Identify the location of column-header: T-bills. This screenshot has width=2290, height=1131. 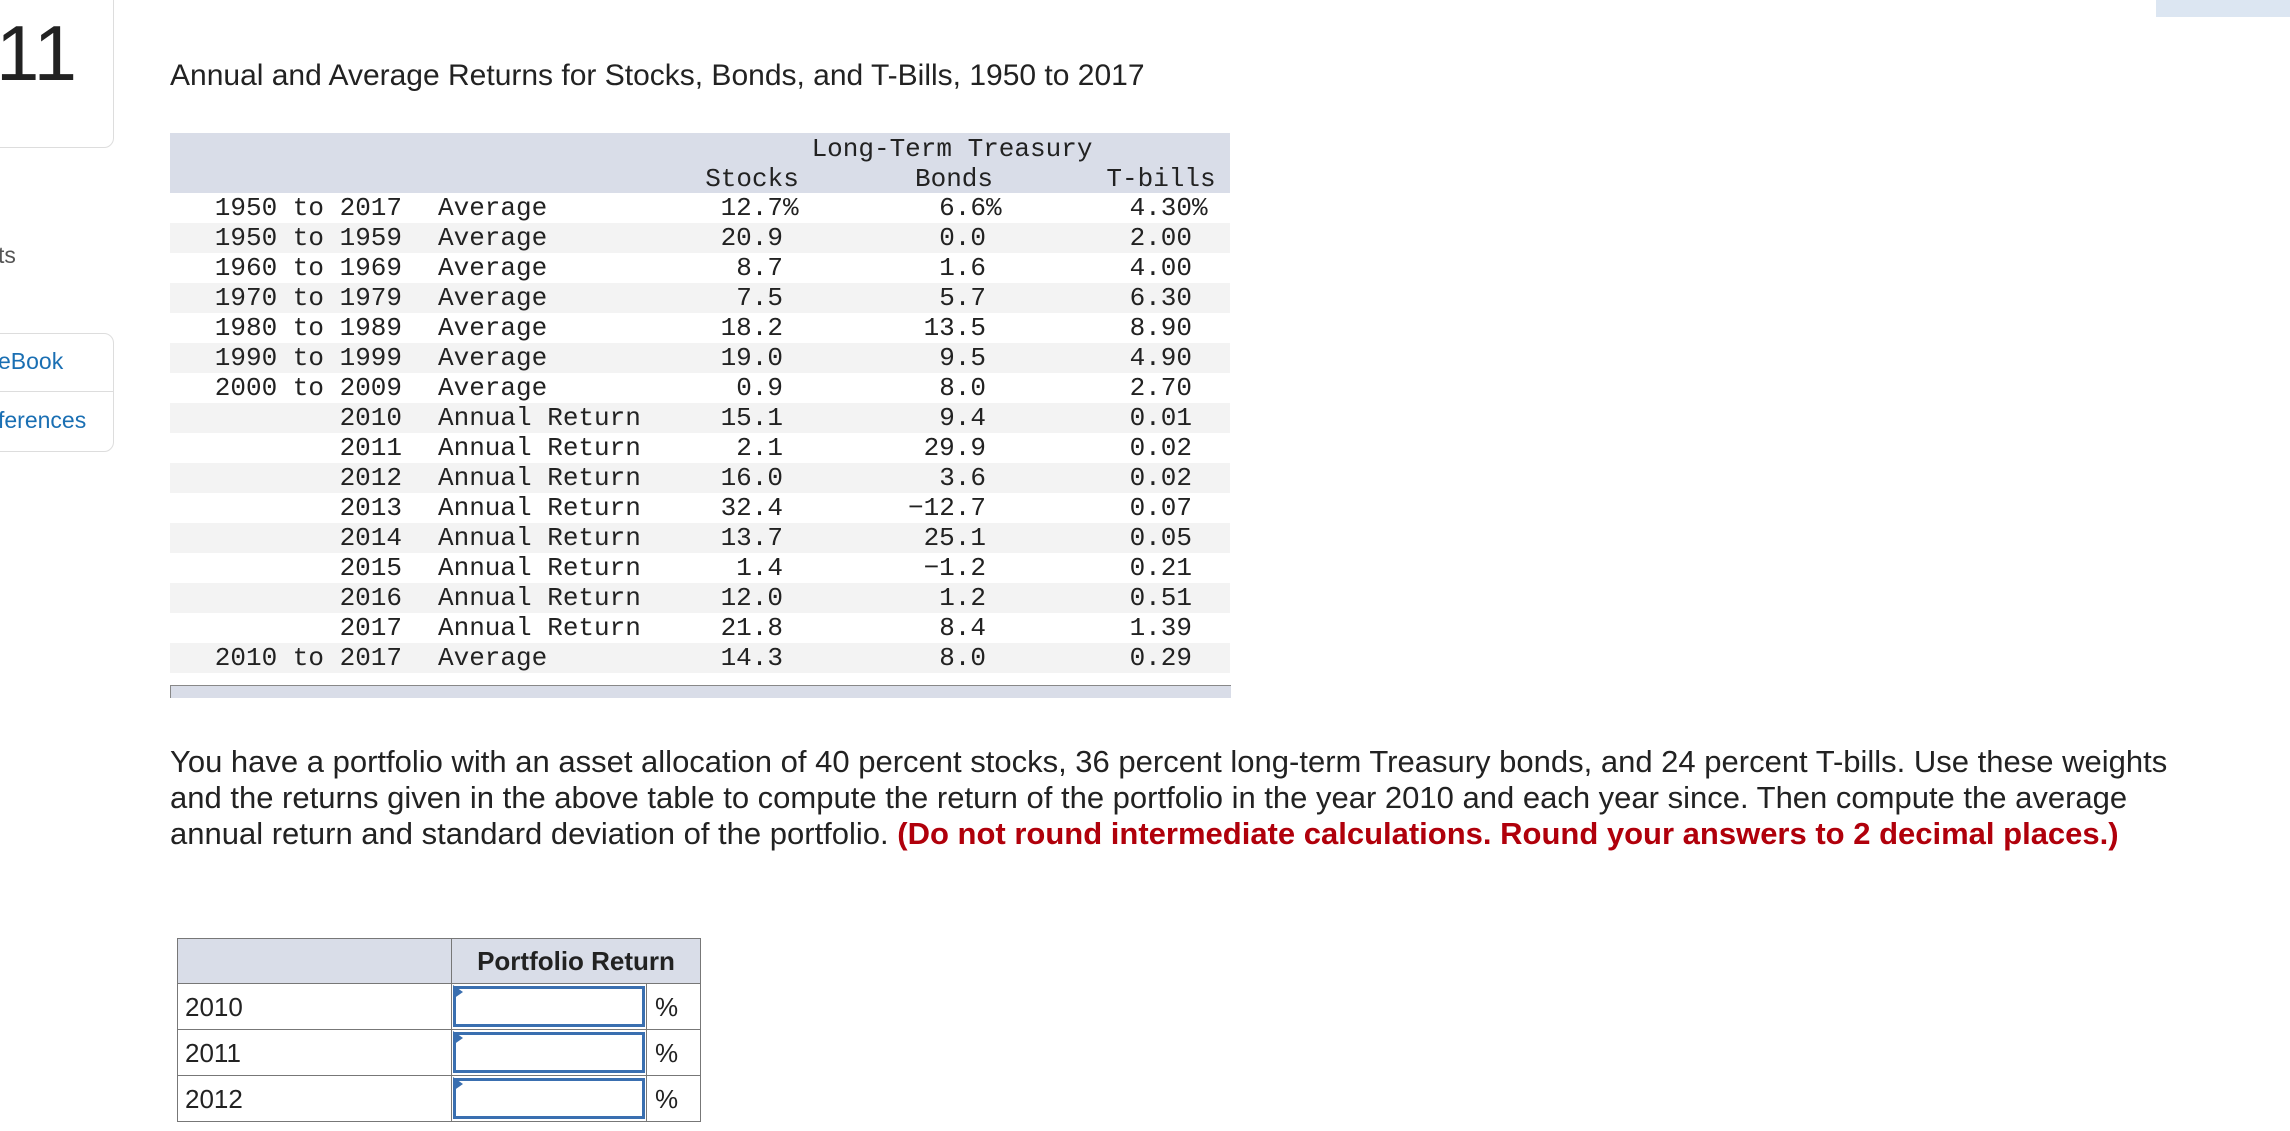
(1161, 179).